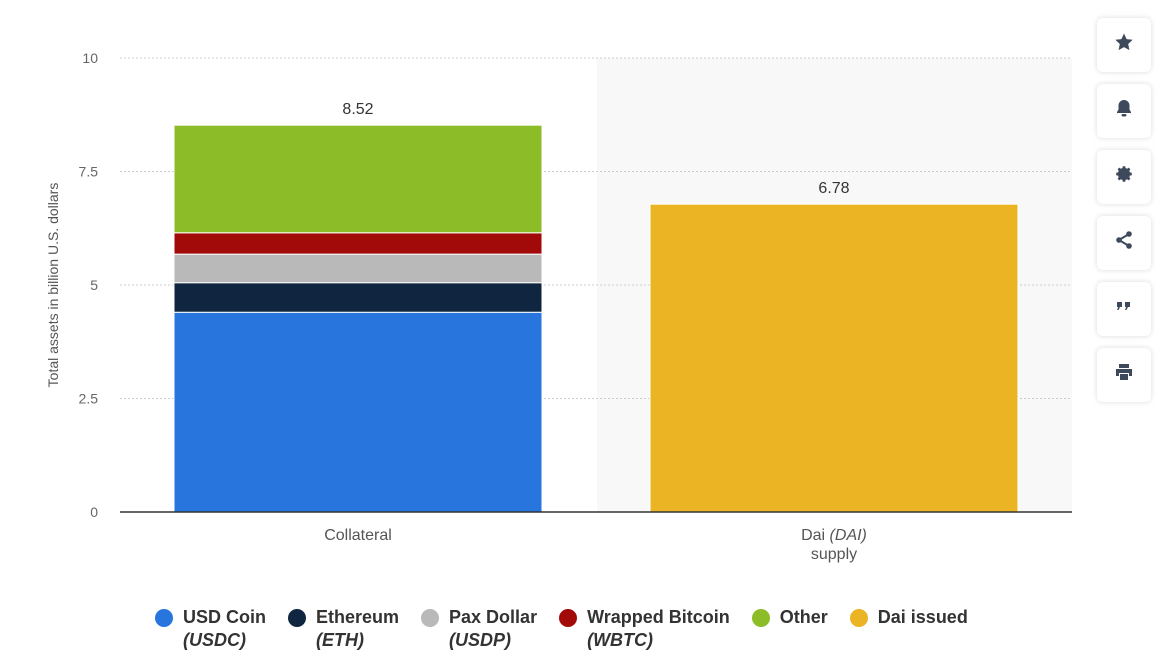 The image size is (1164, 664). Describe the element at coordinates (89, 172) in the screenshot. I see `y-tick-label: 7.5` at that location.